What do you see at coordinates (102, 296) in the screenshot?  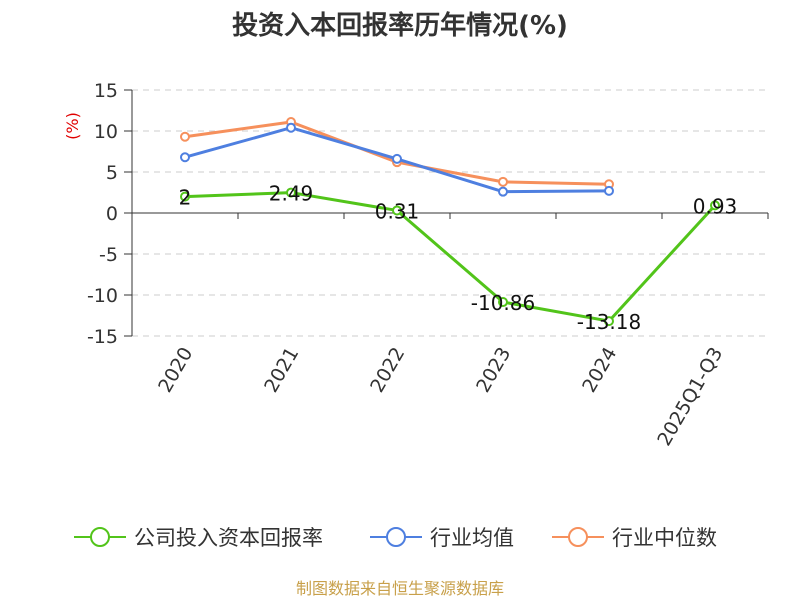 I see `y-tick-label: -10` at bounding box center [102, 296].